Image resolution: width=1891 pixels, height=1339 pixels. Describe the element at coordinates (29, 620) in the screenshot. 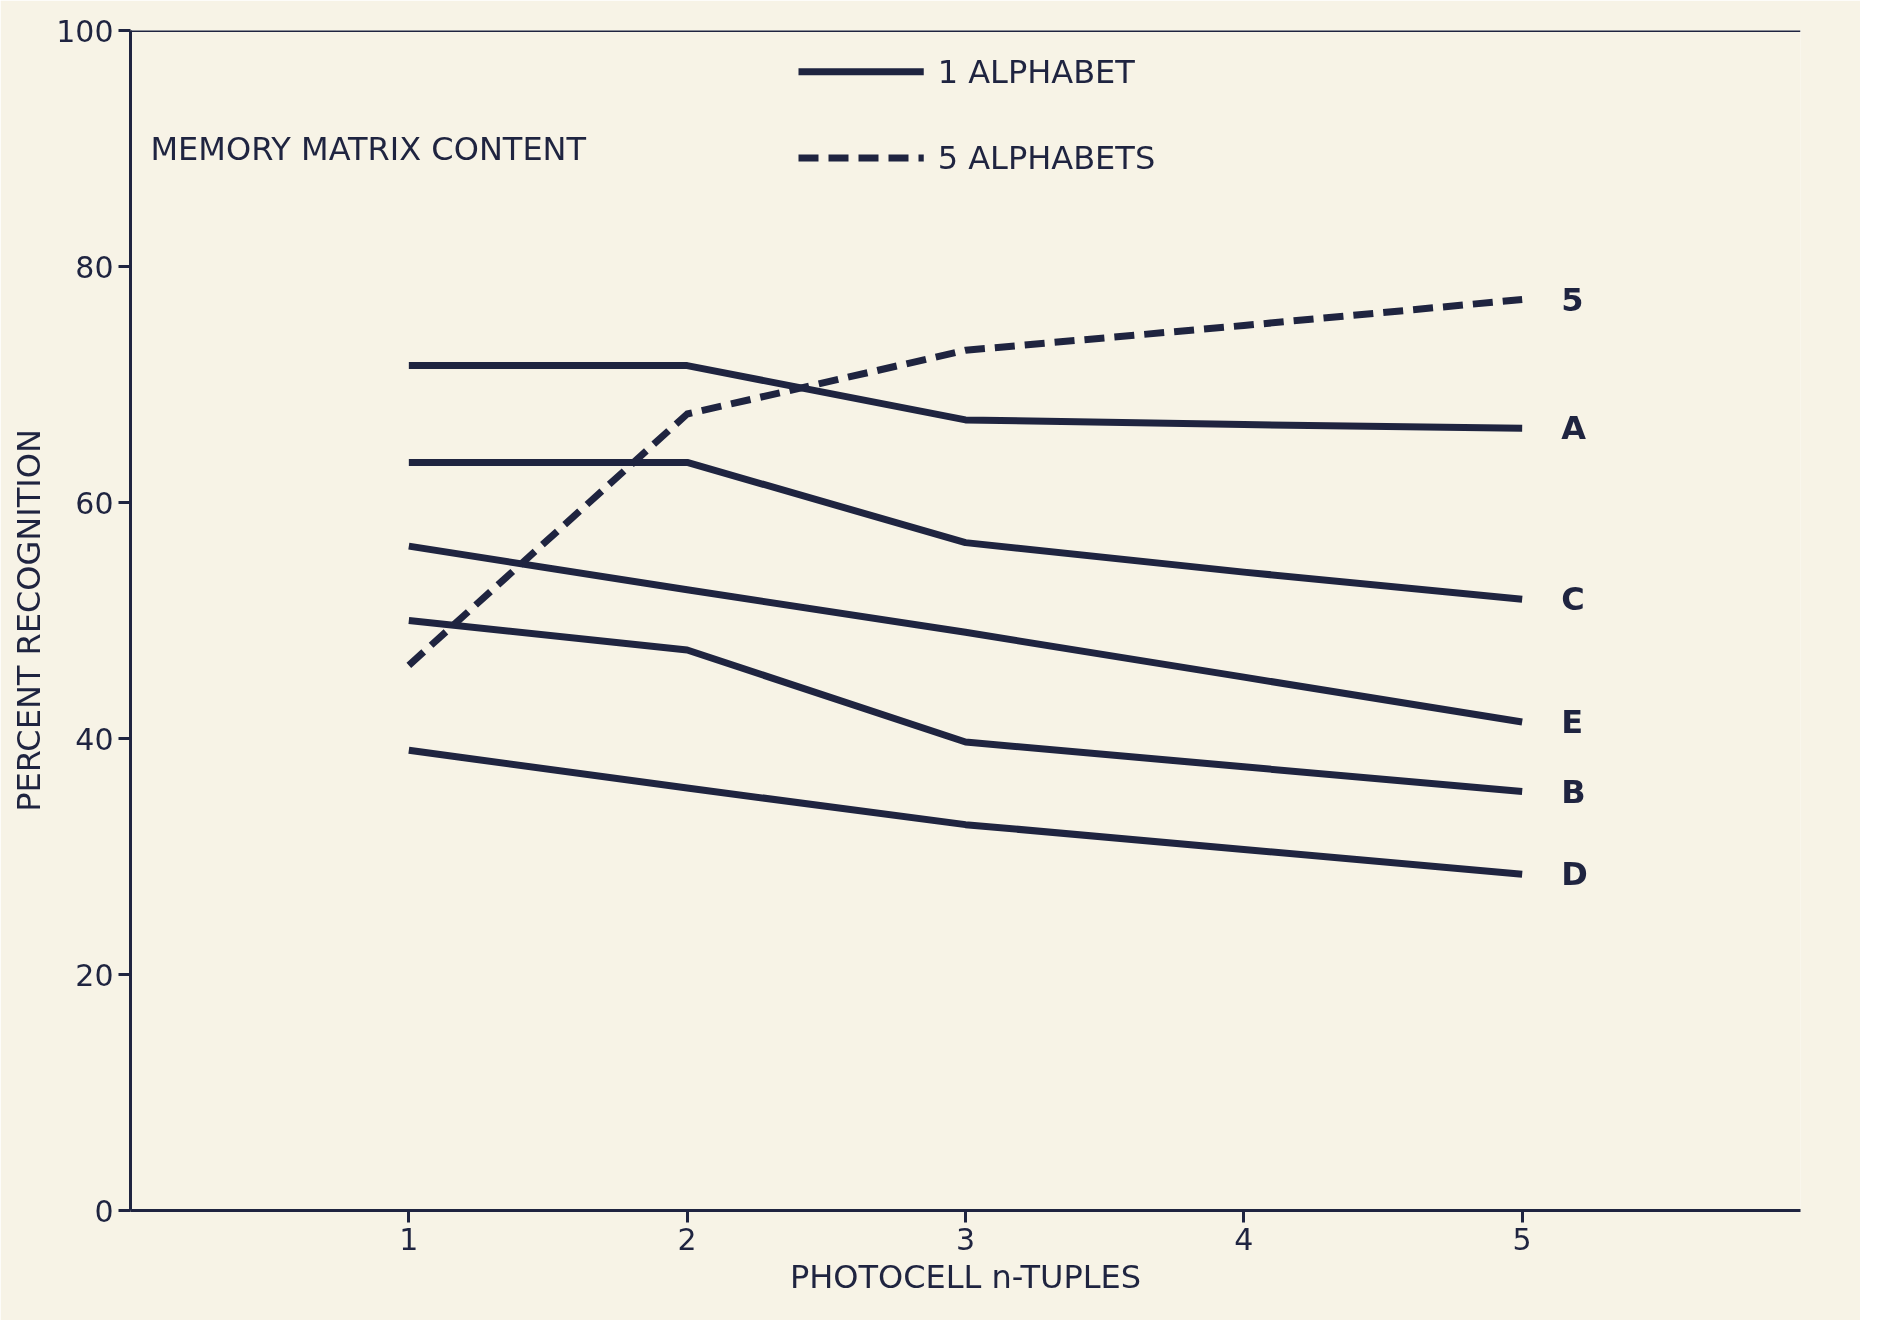

I see `y-axis-title: PERCENT RECOGNITION` at that location.